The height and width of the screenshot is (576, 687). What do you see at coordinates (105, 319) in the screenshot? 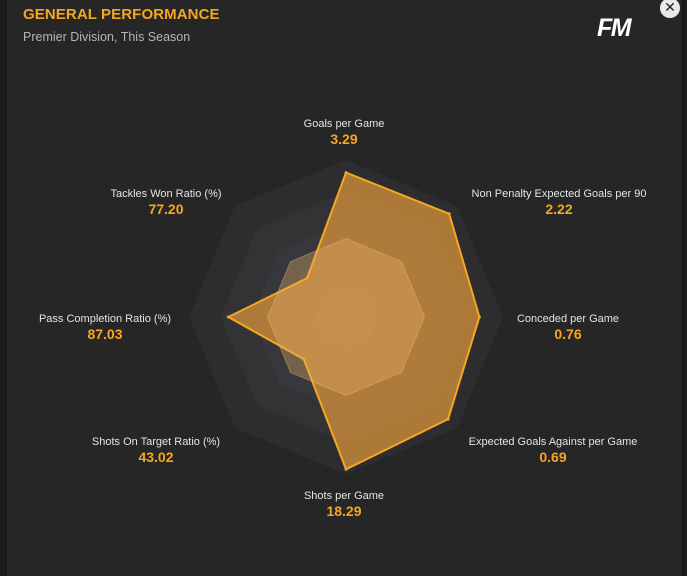
I see `metric-name: Pass Completion Ratio (%)` at bounding box center [105, 319].